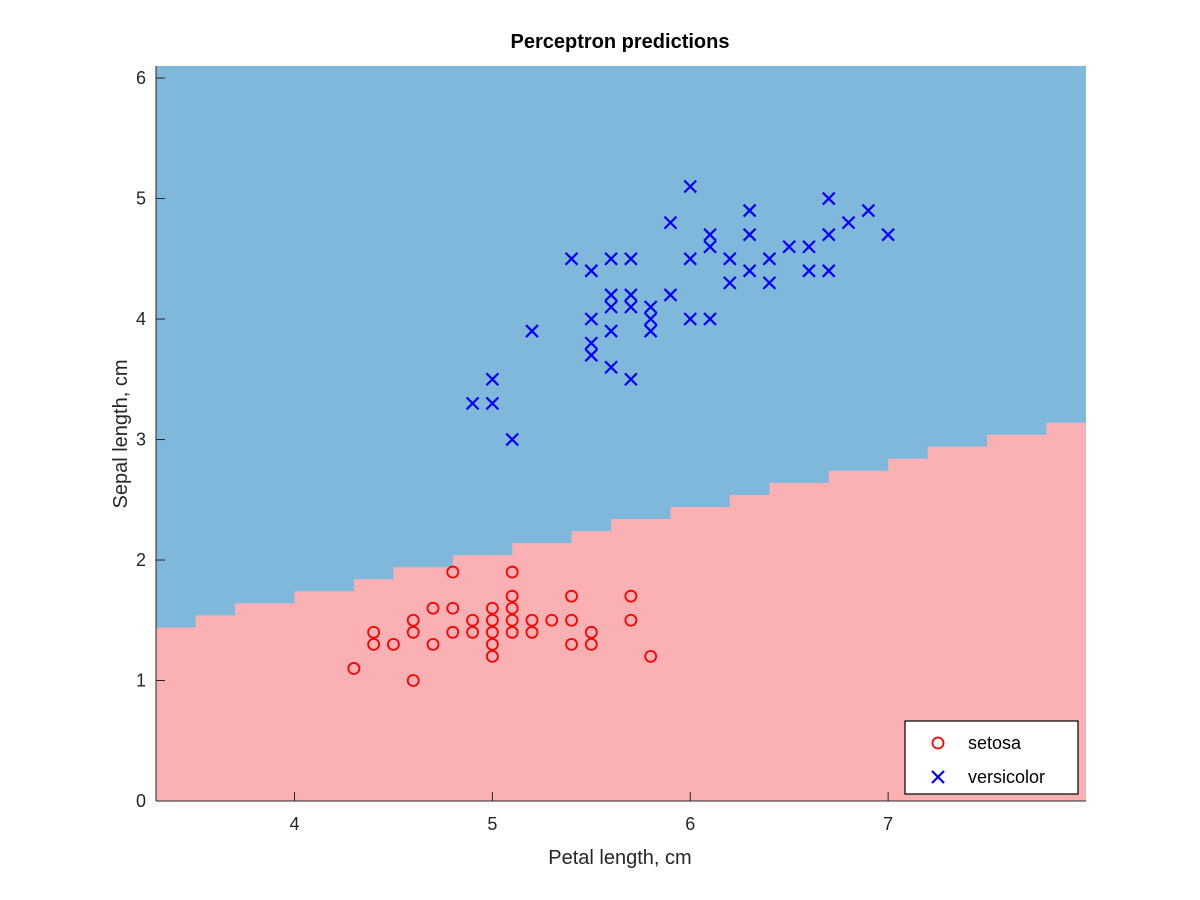 Image resolution: width=1200 pixels, height=900 pixels. What do you see at coordinates (141, 801) in the screenshot?
I see `y-tick-label: 0` at bounding box center [141, 801].